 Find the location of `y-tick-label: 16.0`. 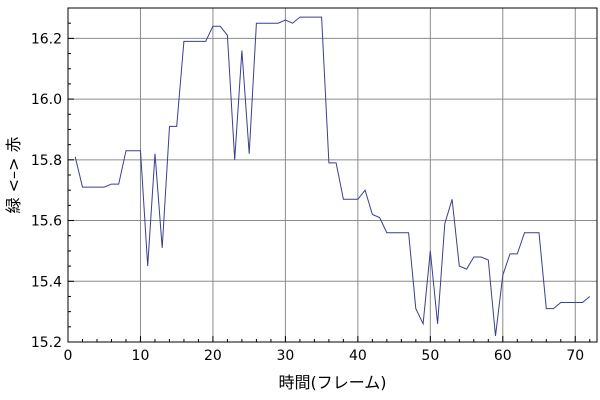

y-tick-label: 16.0 is located at coordinates (46, 100).